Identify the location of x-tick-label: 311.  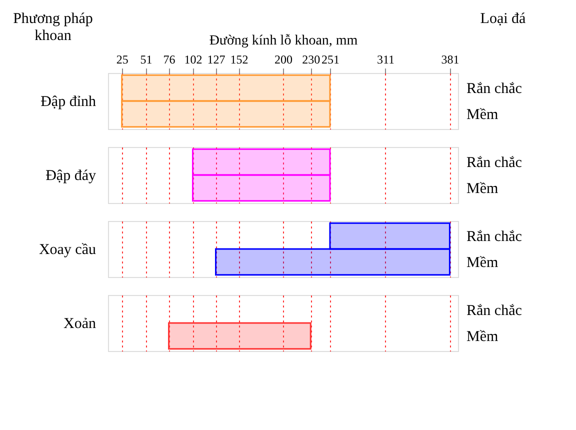
(385, 59).